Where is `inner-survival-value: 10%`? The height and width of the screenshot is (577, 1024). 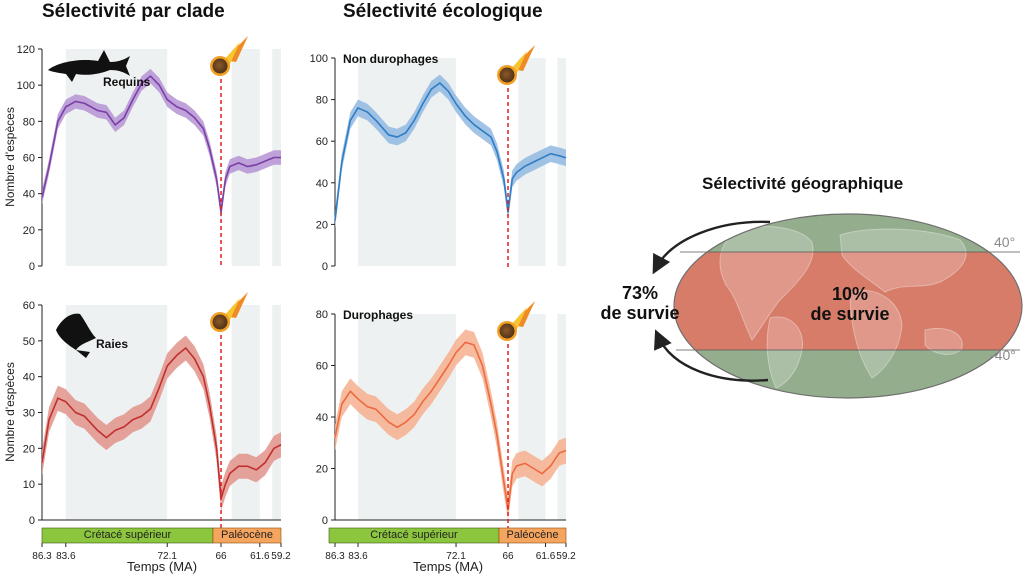 inner-survival-value: 10% is located at coordinates (850, 294).